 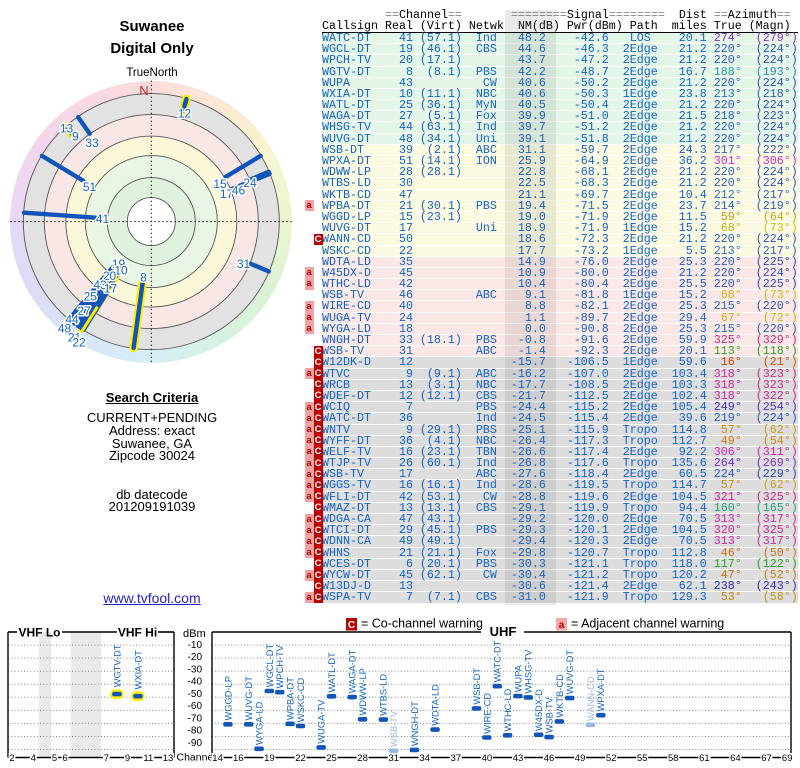 I want to click on svg-text: -10, so click(x=195, y=645).